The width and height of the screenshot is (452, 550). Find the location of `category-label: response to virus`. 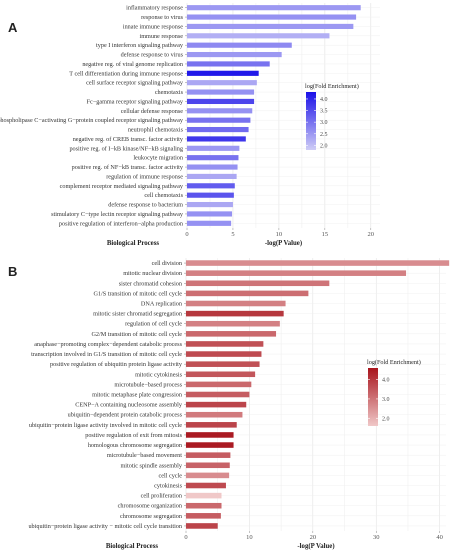

category-label: response to virus is located at coordinates (162, 17).